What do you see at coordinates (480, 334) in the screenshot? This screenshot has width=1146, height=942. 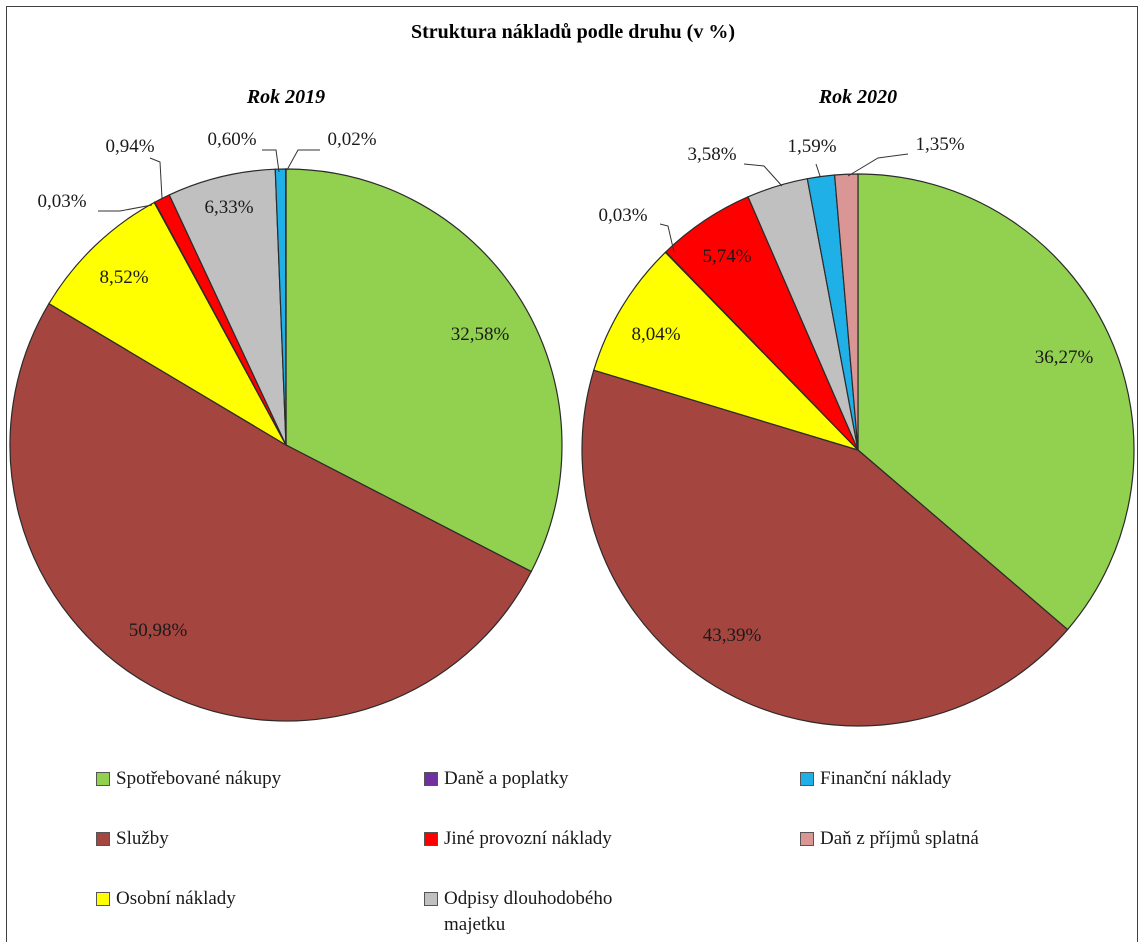 I see `data-label-spotrebovane-nakupy: 32,58%` at bounding box center [480, 334].